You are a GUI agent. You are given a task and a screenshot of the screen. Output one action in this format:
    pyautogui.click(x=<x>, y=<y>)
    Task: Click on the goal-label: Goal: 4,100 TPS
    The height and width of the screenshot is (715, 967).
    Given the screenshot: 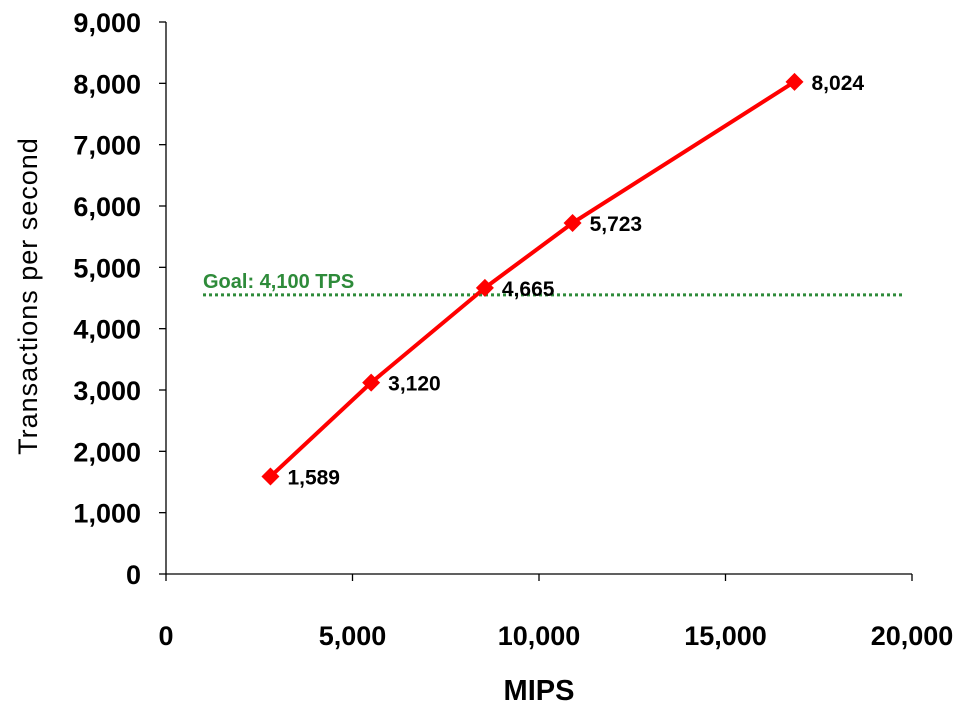 What is the action you would take?
    pyautogui.click(x=278, y=282)
    